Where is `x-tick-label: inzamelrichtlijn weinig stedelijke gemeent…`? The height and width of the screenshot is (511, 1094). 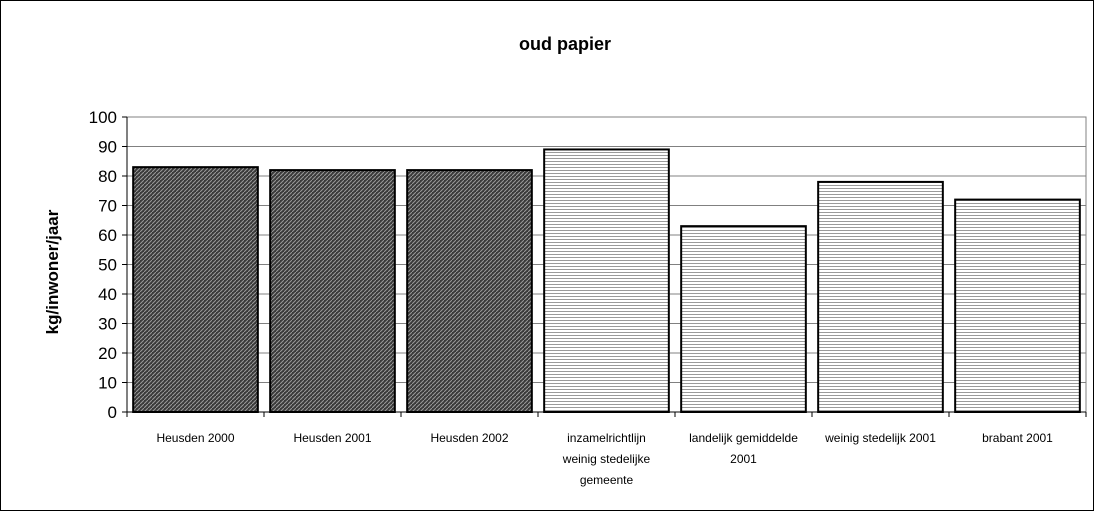
x-tick-label: inzamelrichtlijn weinig stedelijke gemeent… is located at coordinates (606, 459).